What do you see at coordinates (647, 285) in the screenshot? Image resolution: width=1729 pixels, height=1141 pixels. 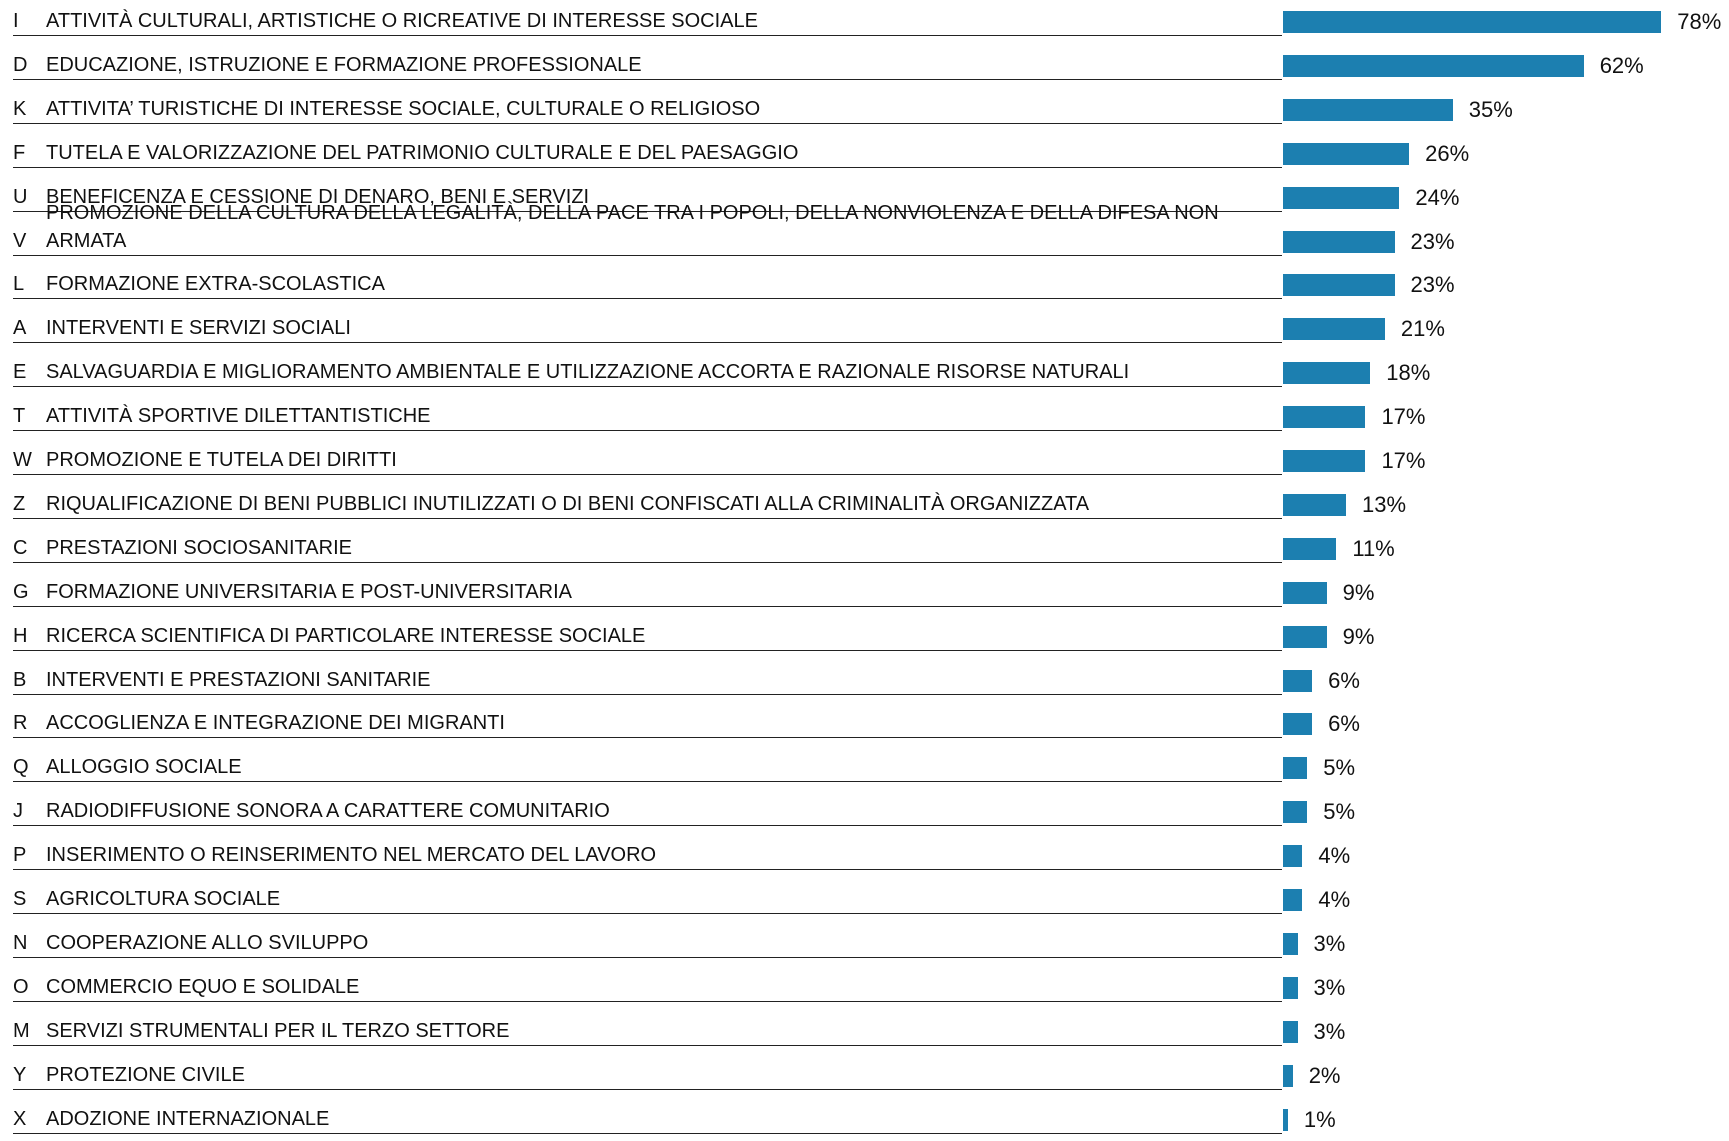 I see `category-label: L FORMAZIONE EXTRA-SCOLASTICA` at bounding box center [647, 285].